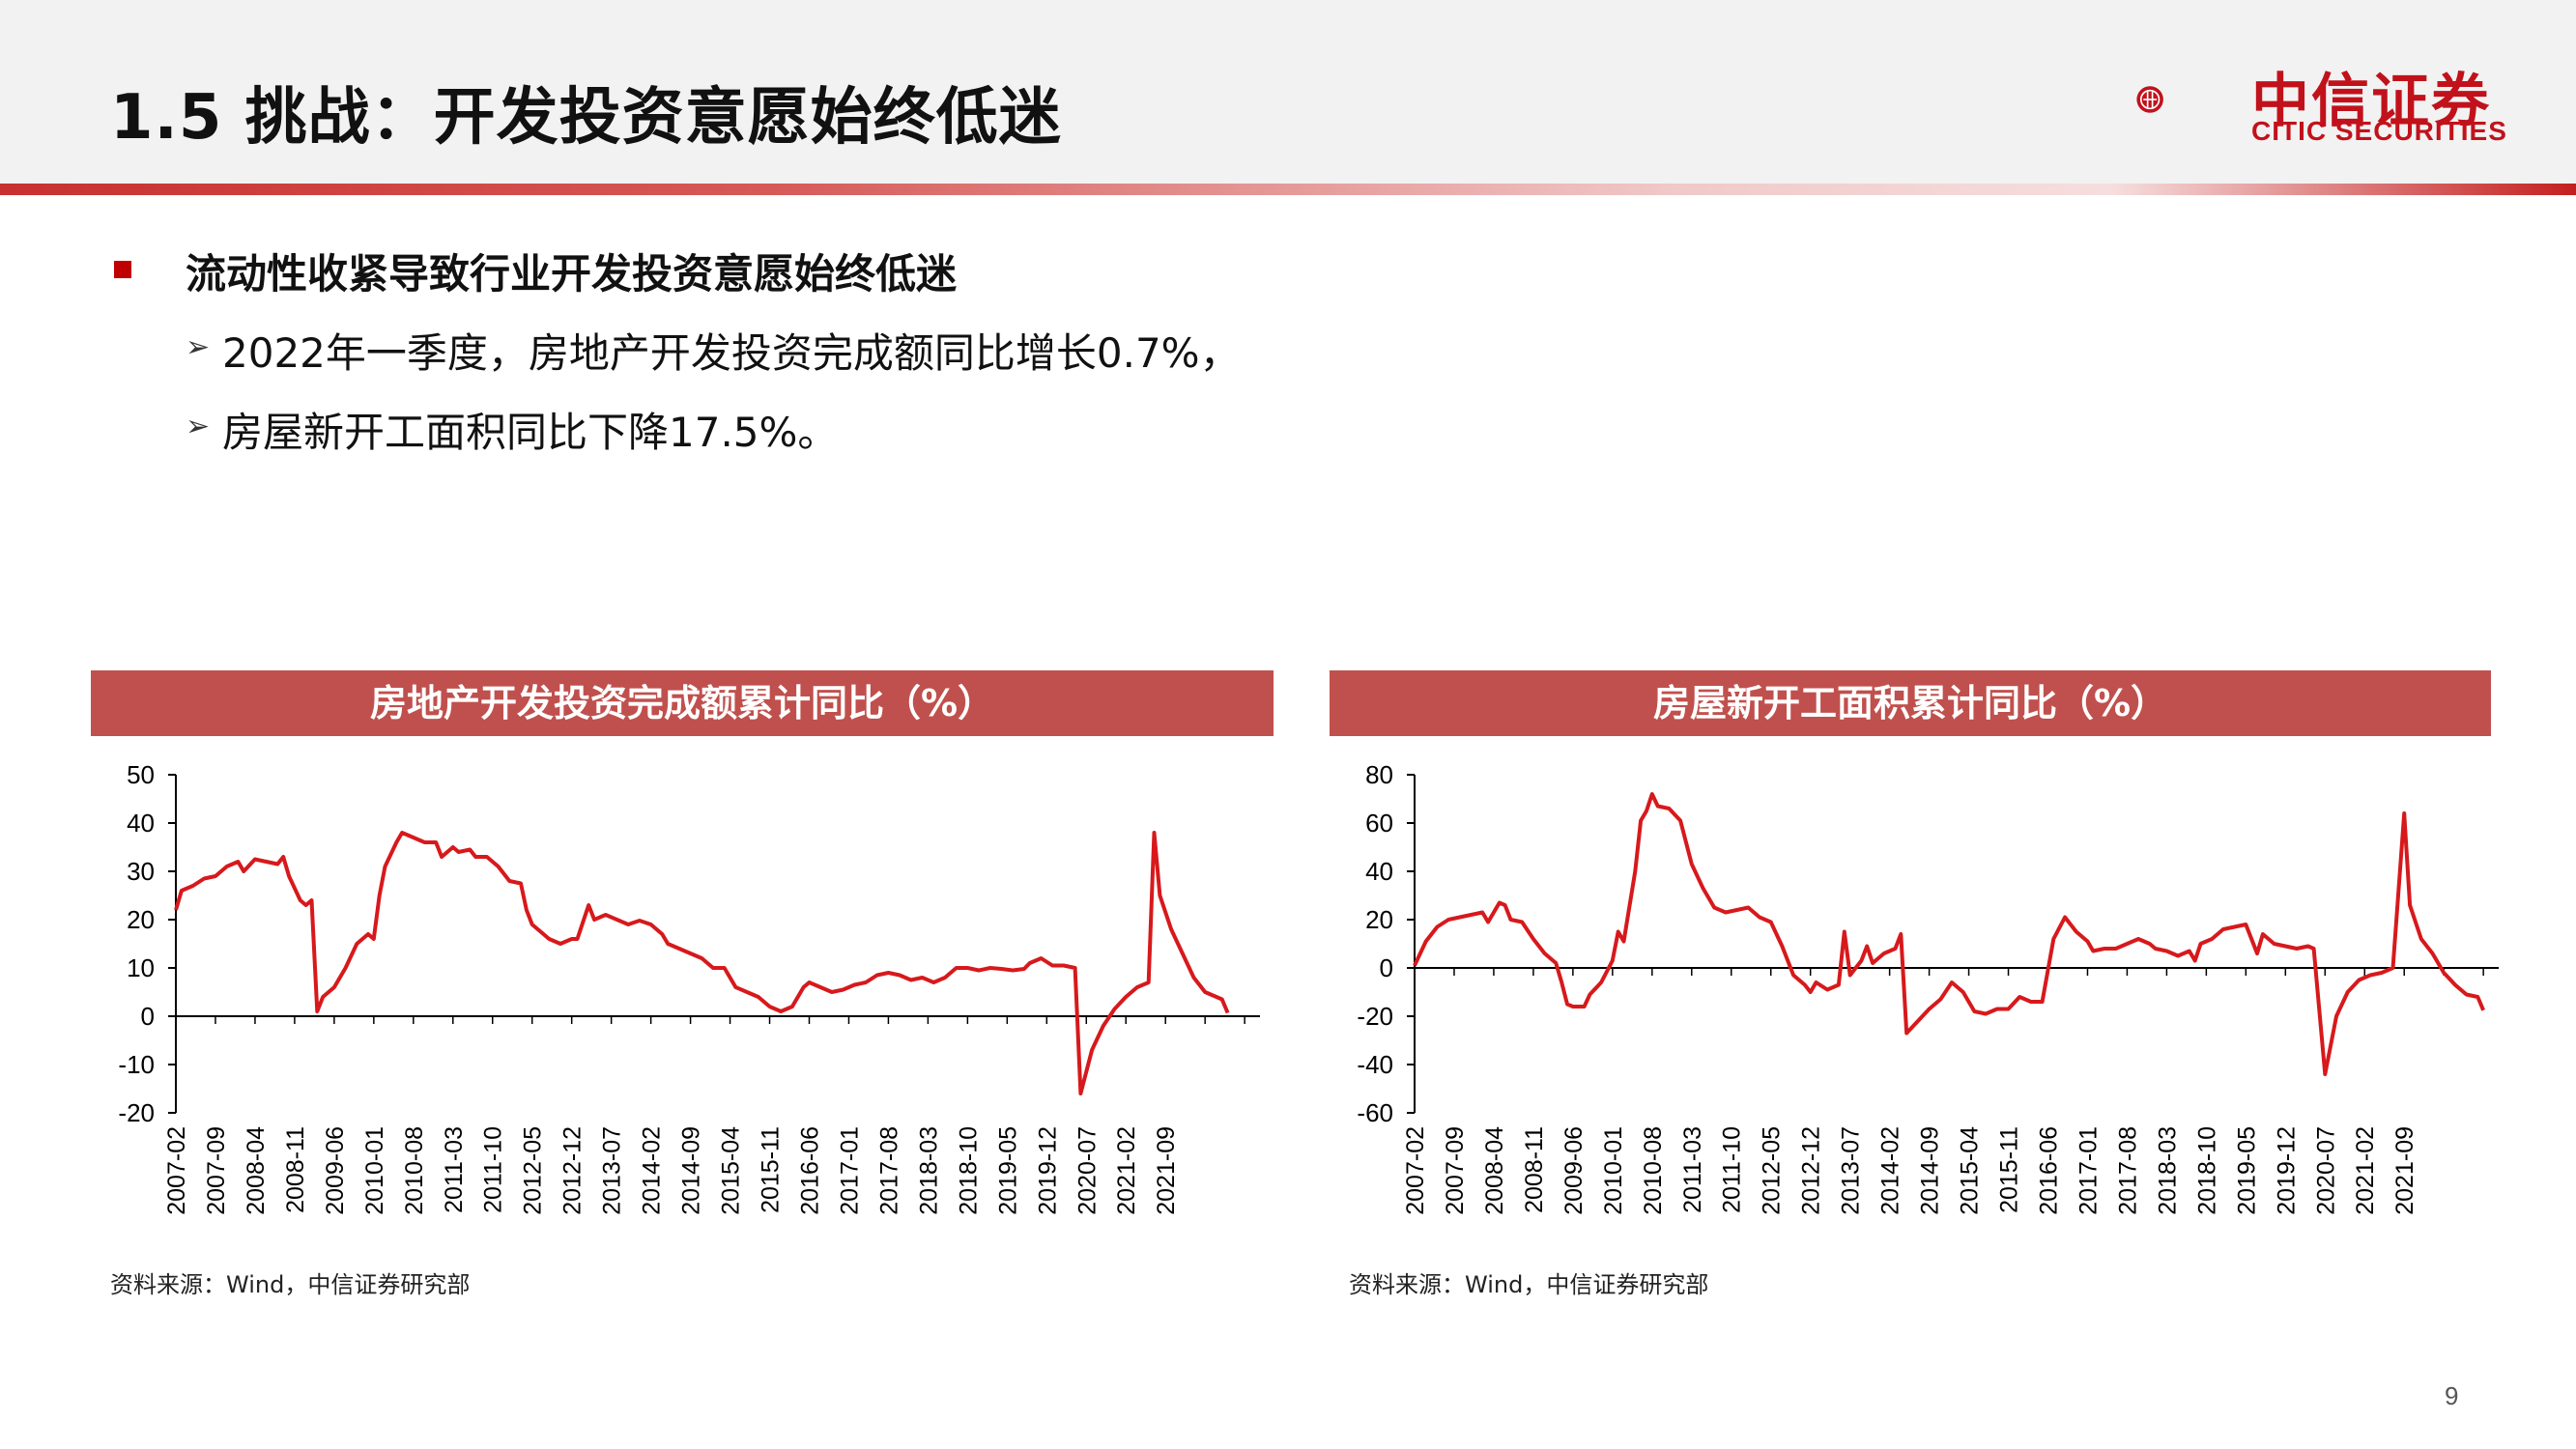 Image resolution: width=2576 pixels, height=1449 pixels. I want to click on sub-point-1: 2022年一季度，房地产开发投资完成额同比增长0.7%，, so click(732, 353).